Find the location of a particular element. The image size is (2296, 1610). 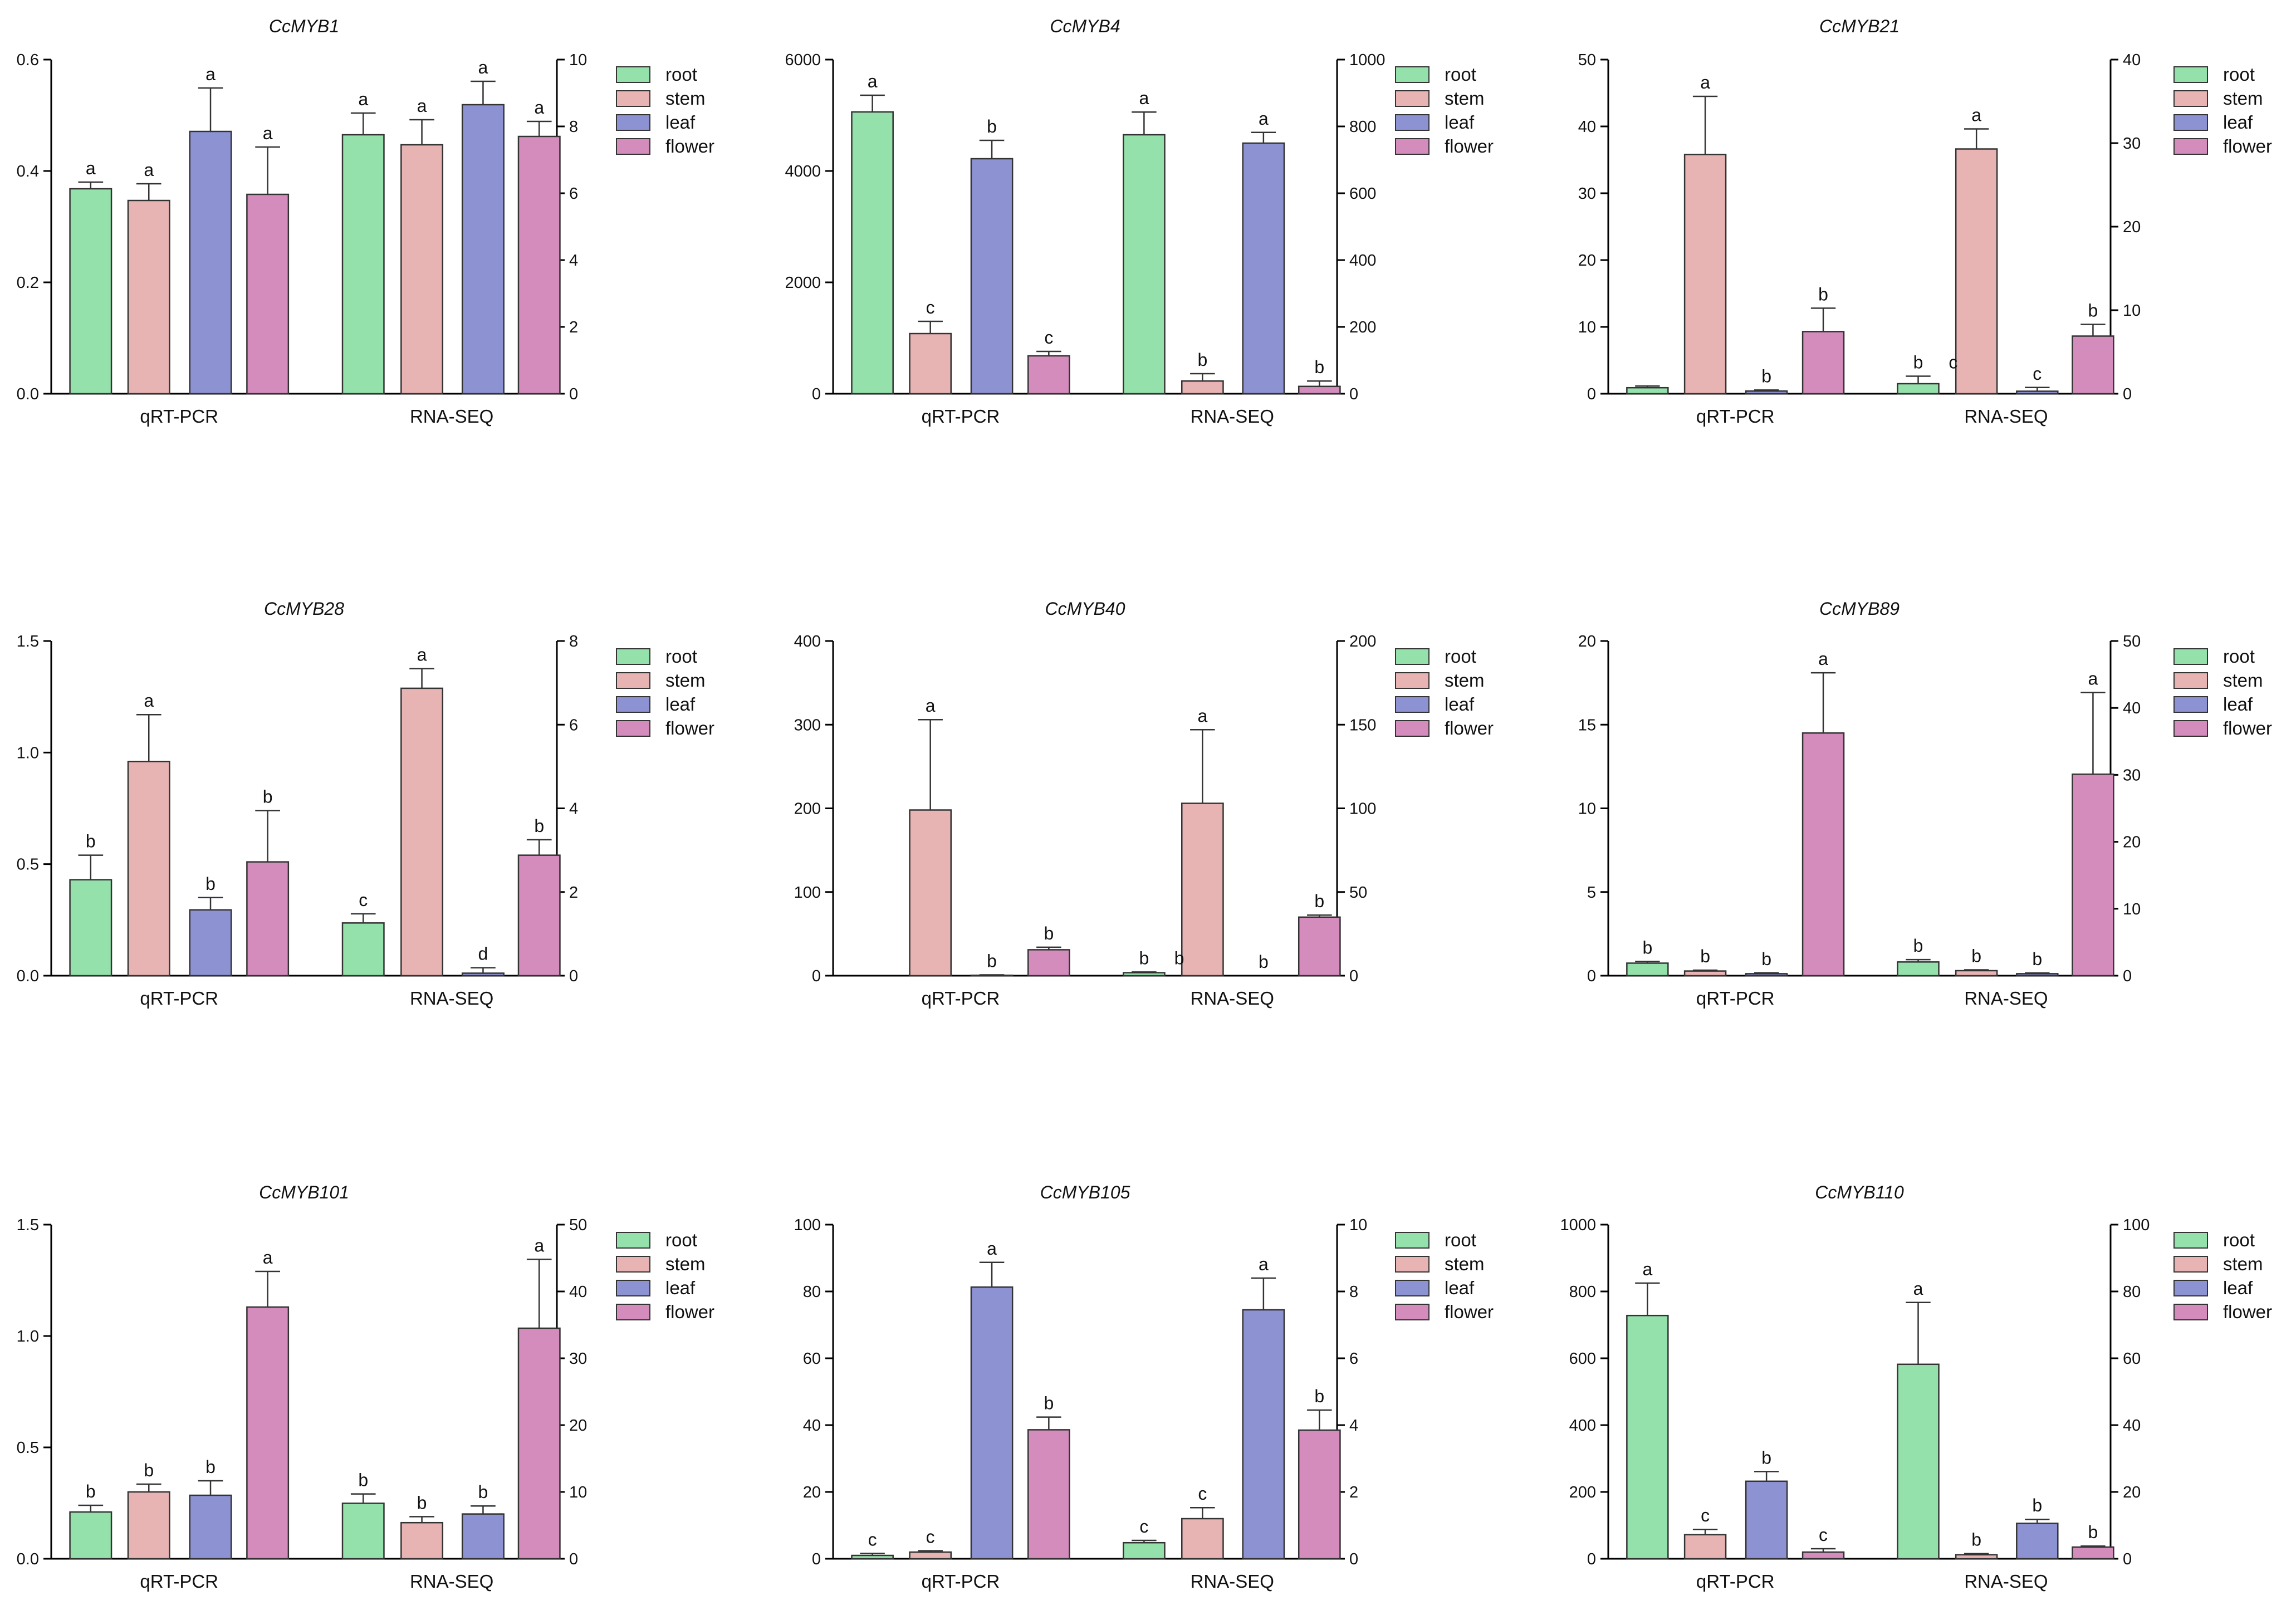

y-right-tick-label: 6 is located at coordinates (1353, 1359).